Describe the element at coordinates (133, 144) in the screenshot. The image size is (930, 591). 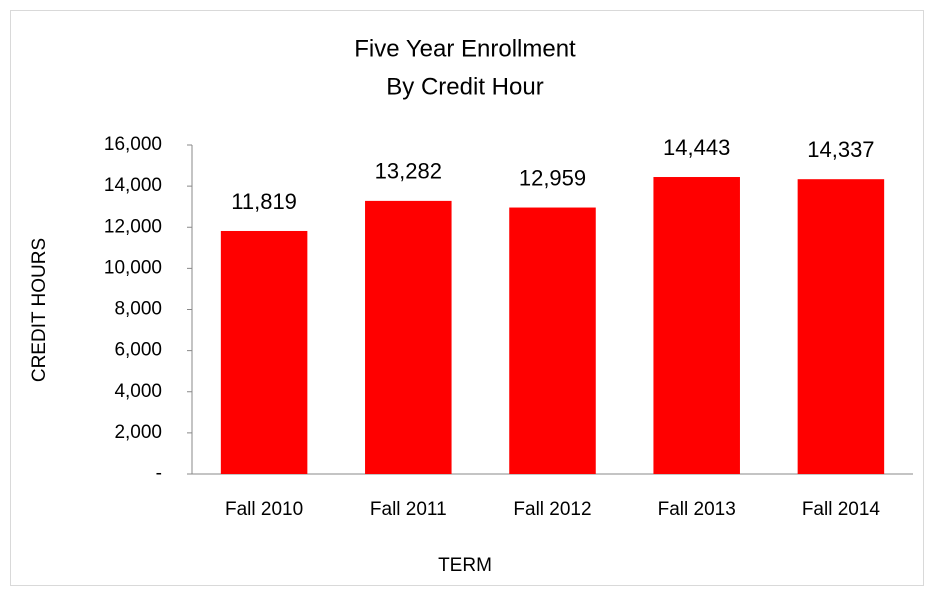
I see `y-tick-label: 16,000` at that location.